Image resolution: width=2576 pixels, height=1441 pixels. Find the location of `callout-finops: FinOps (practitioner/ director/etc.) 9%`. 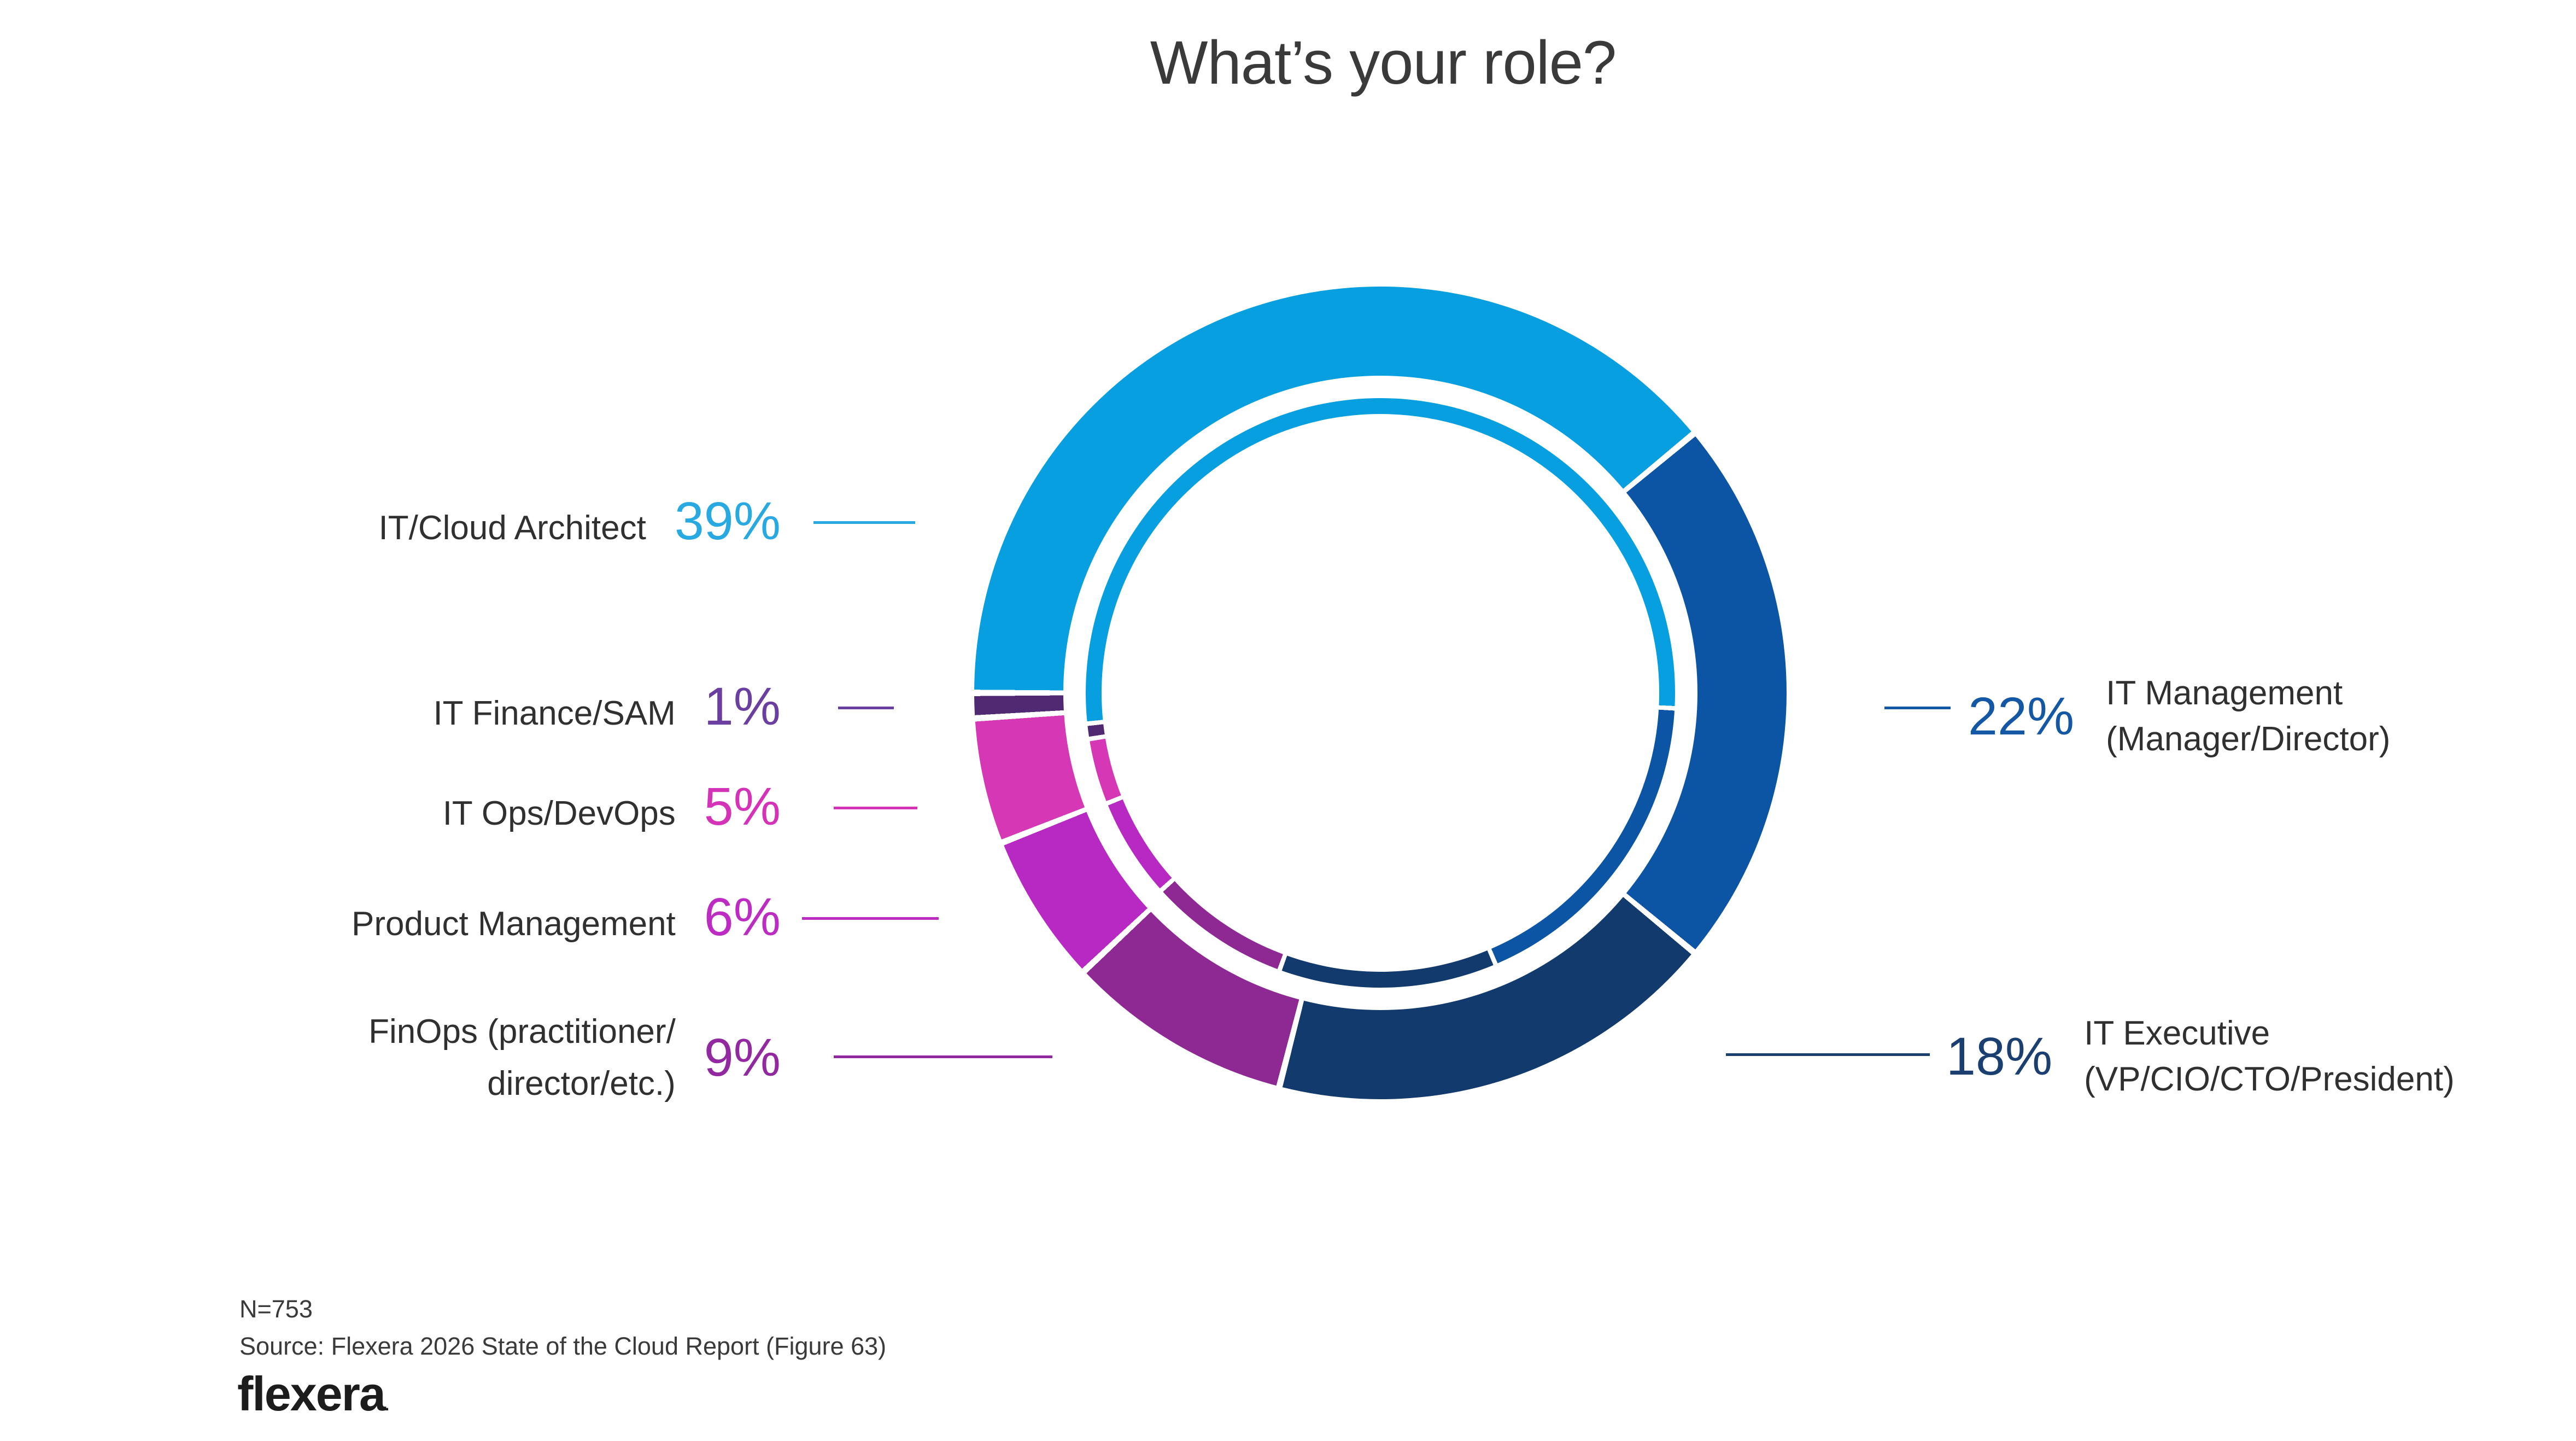

callout-finops: FinOps (practitioner/ director/etc.) 9% is located at coordinates (473, 1057).